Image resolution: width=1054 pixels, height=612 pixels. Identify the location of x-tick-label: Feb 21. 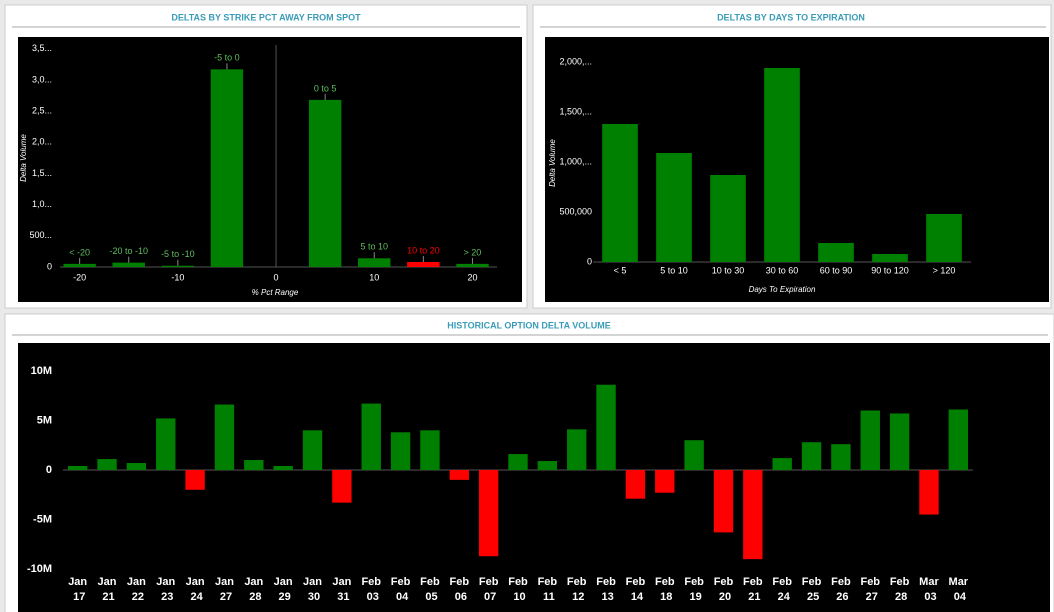
(753, 589).